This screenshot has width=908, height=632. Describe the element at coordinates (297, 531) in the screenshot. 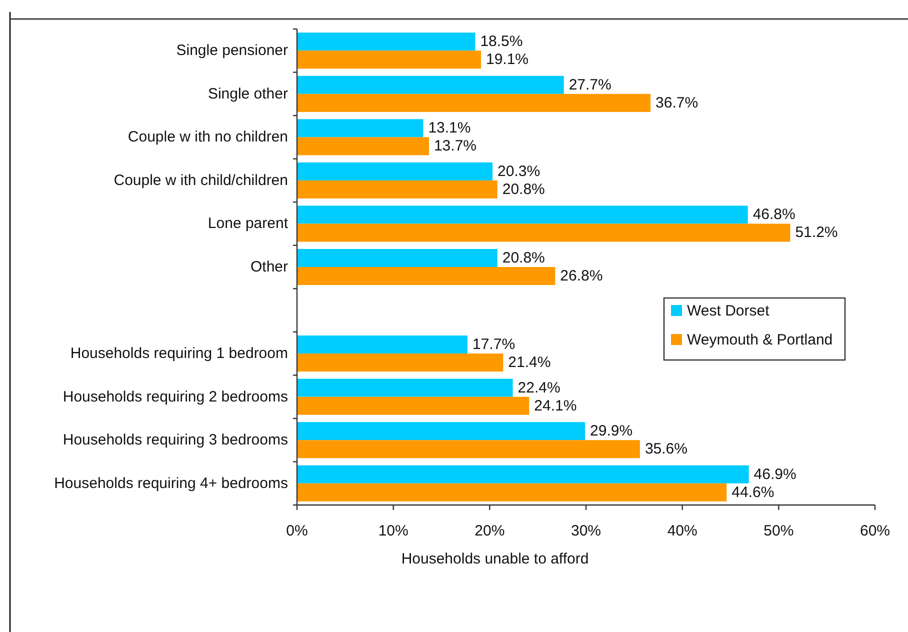

I see `x-tick-label: 0%` at that location.